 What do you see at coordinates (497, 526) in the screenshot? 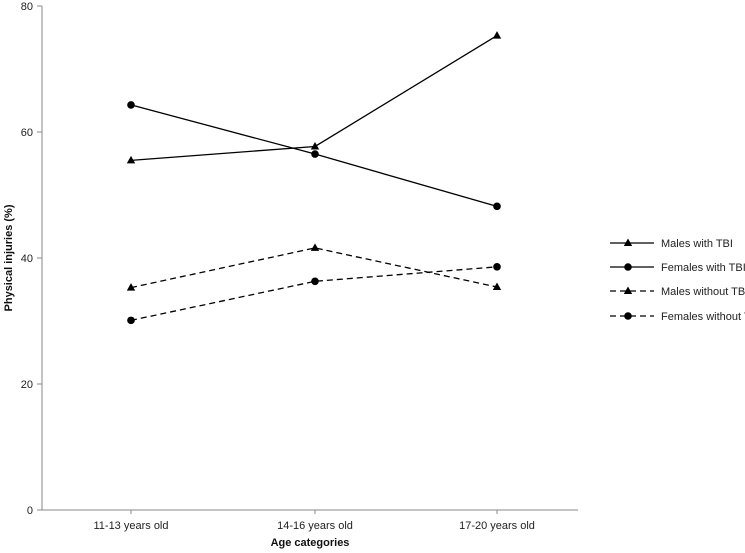
I see `x-tick-label: 17-20 years old` at bounding box center [497, 526].